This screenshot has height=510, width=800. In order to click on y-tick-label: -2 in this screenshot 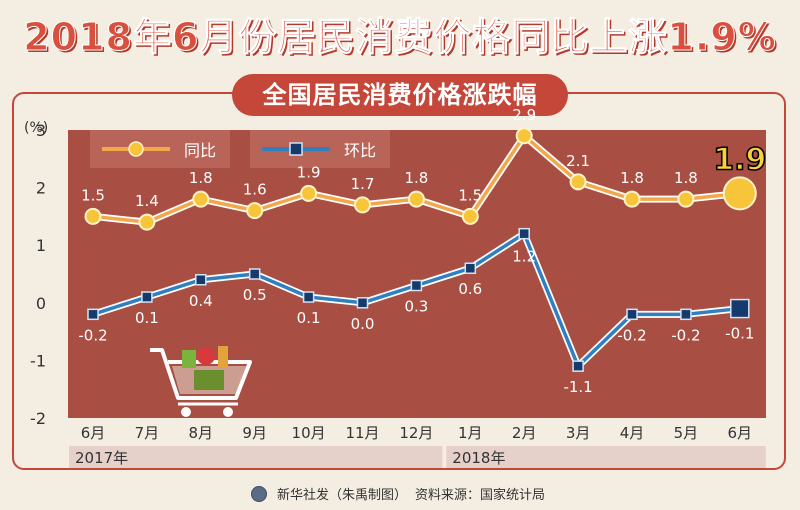, I will do `click(38, 418)`.